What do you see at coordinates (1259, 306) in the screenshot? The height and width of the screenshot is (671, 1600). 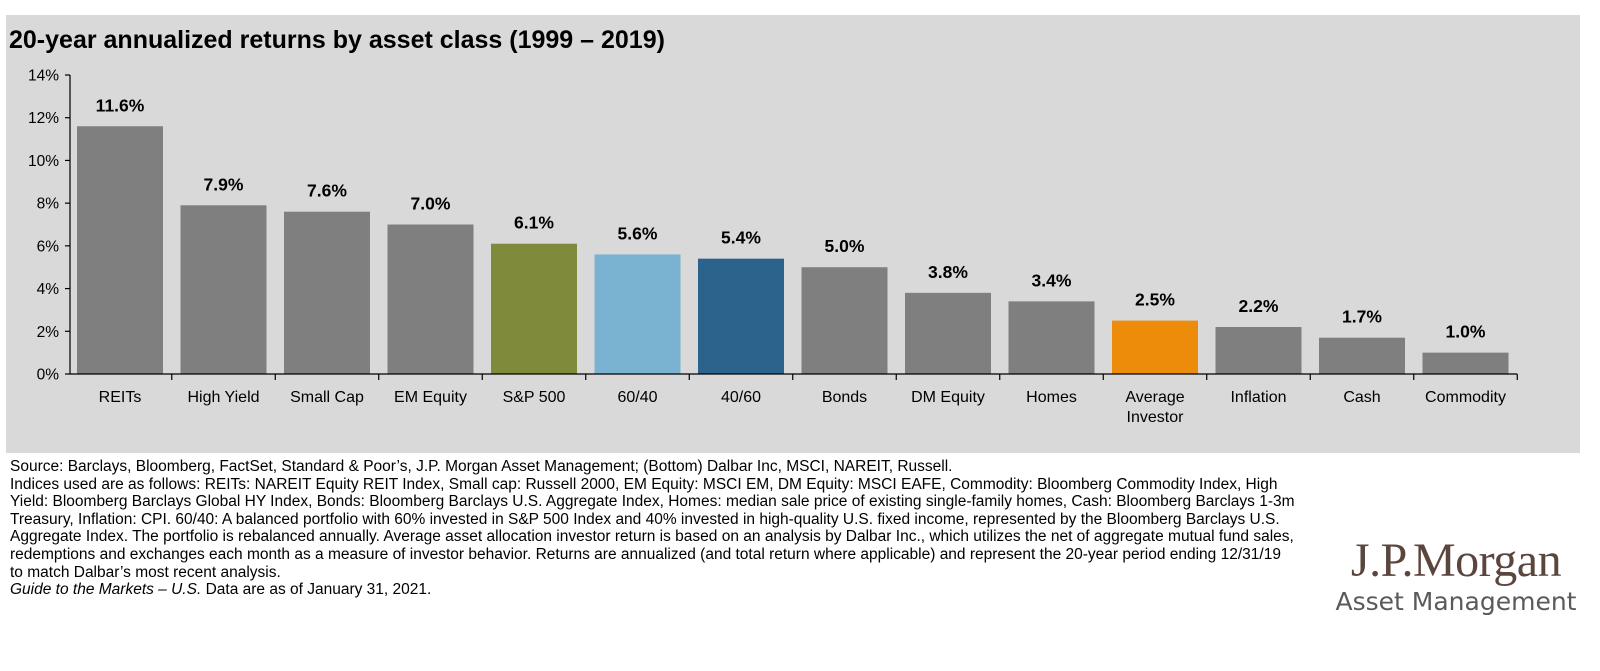 I see `value-label: 2.2%` at bounding box center [1259, 306].